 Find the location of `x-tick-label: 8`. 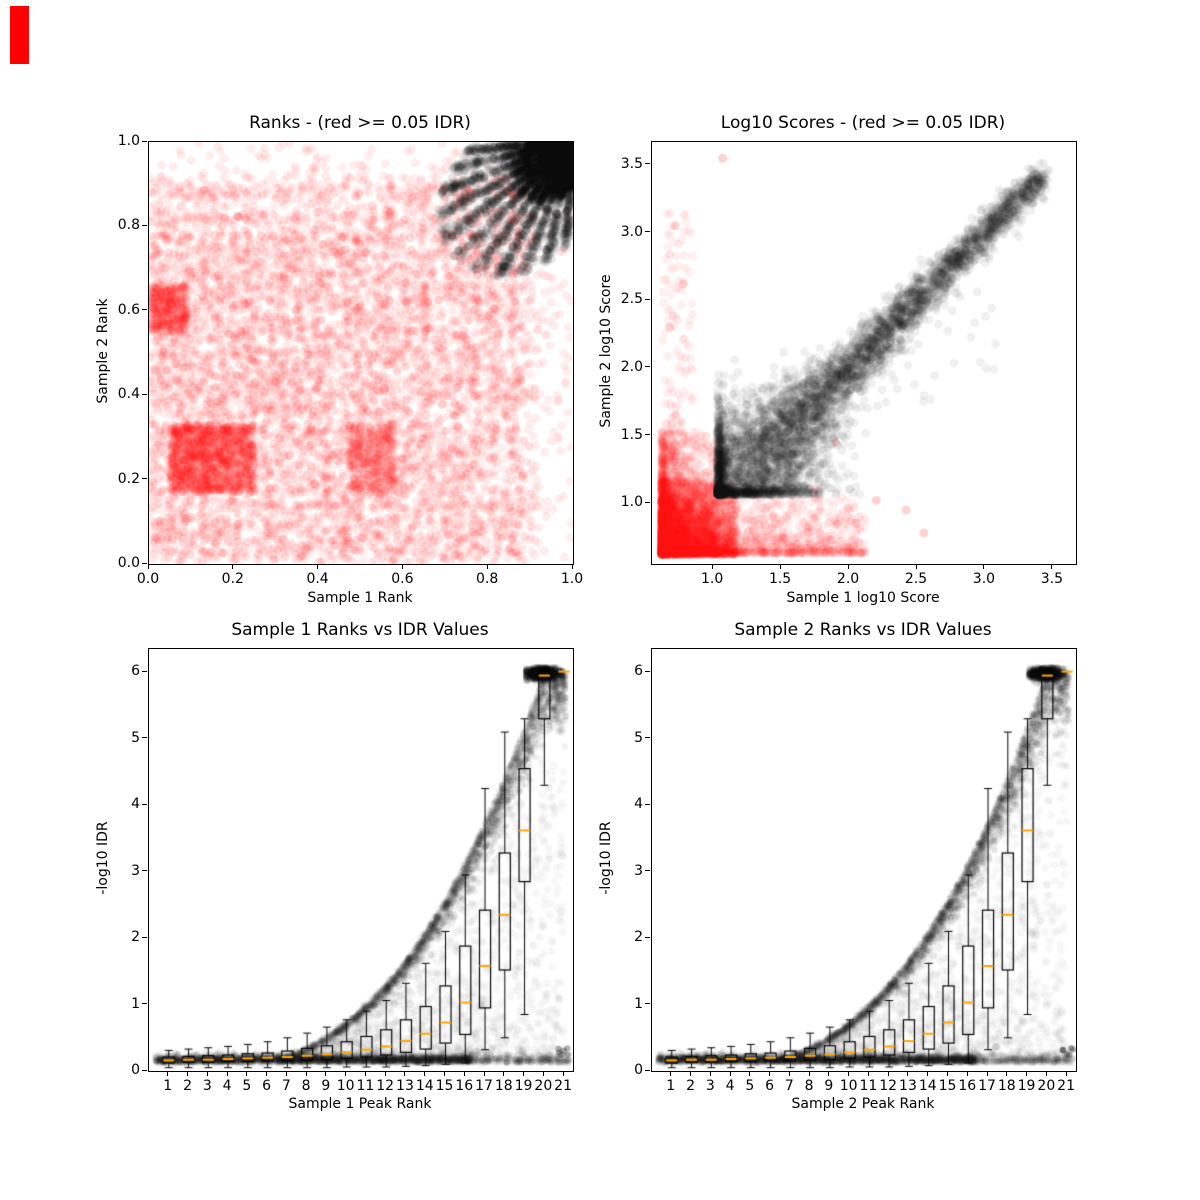

x-tick-label: 8 is located at coordinates (809, 1086).